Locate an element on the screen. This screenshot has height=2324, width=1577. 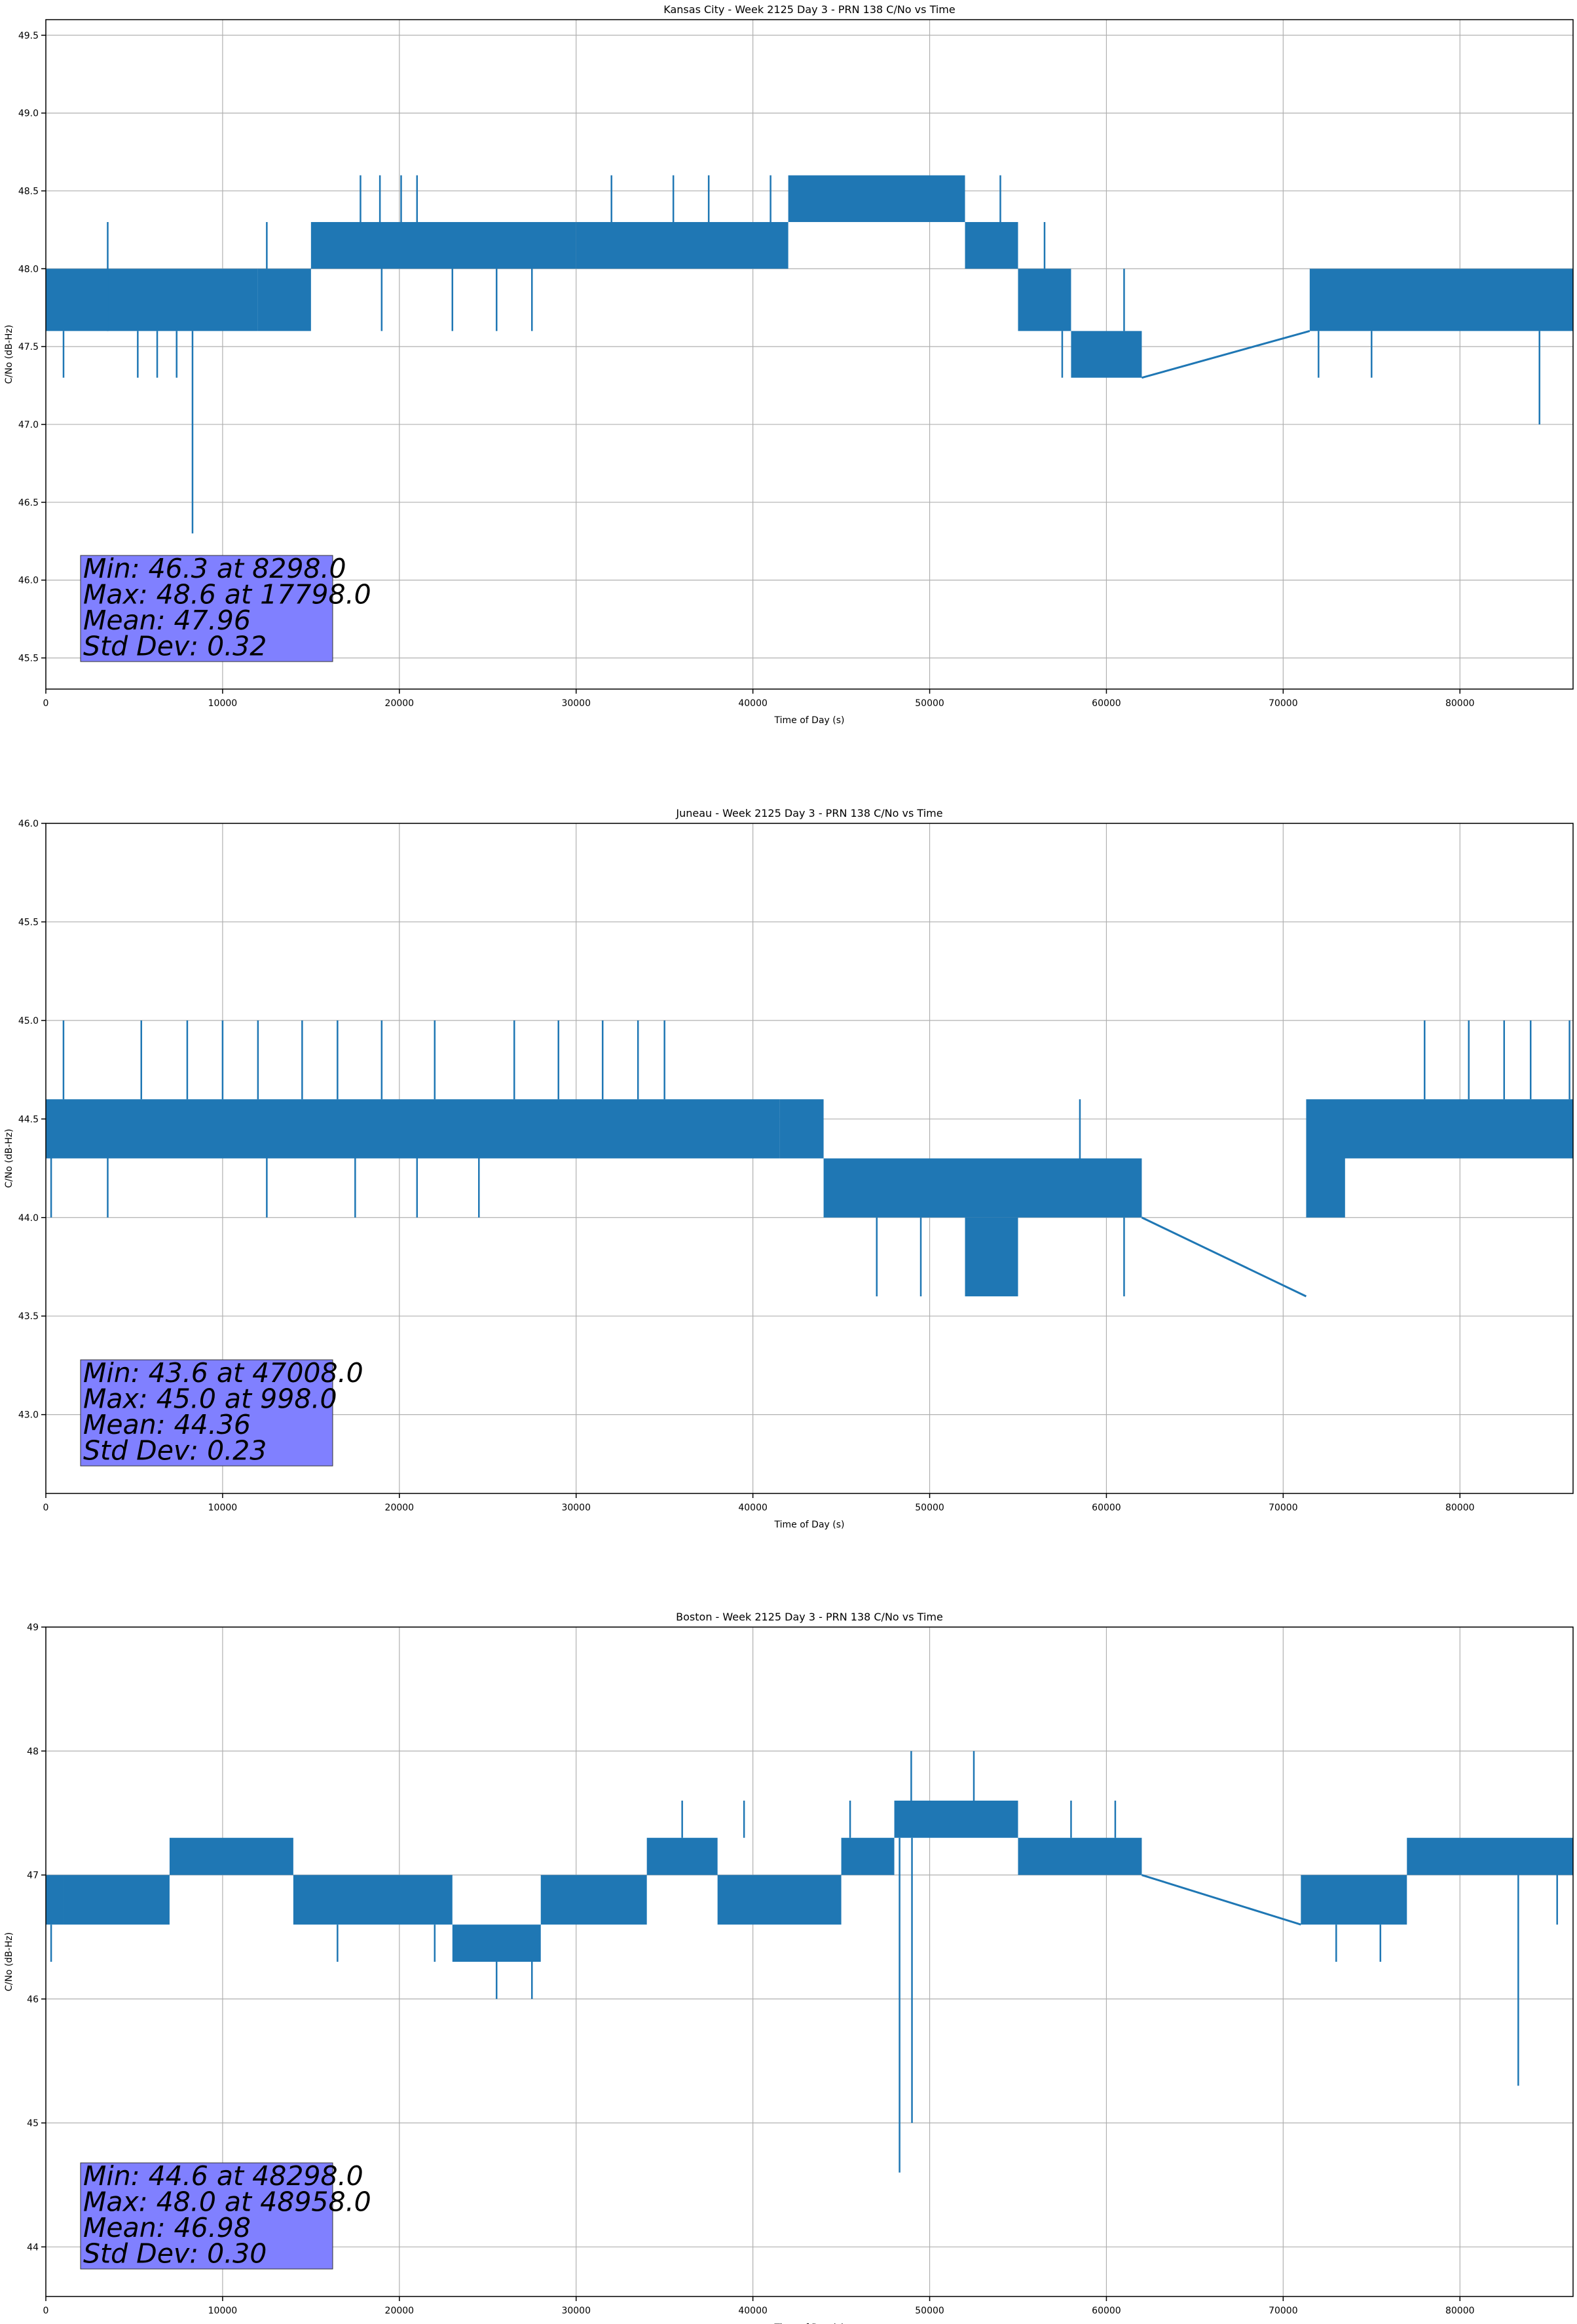
stats-line: Min: 44.6 at 48298.0 is located at coordinates (223, 2176).